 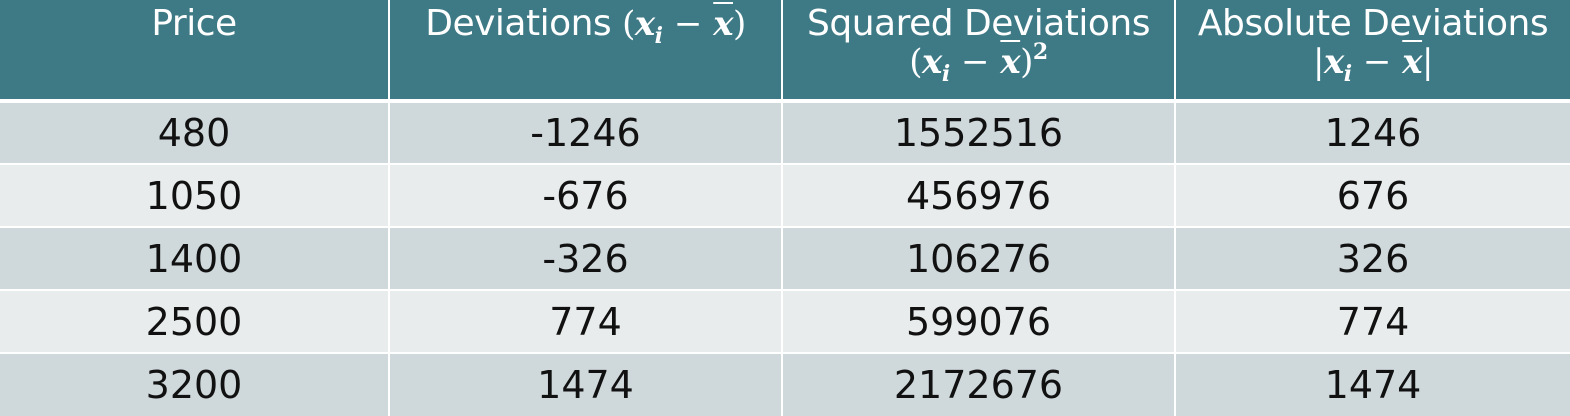 I want to click on cell-price: 3200, so click(x=195, y=384).